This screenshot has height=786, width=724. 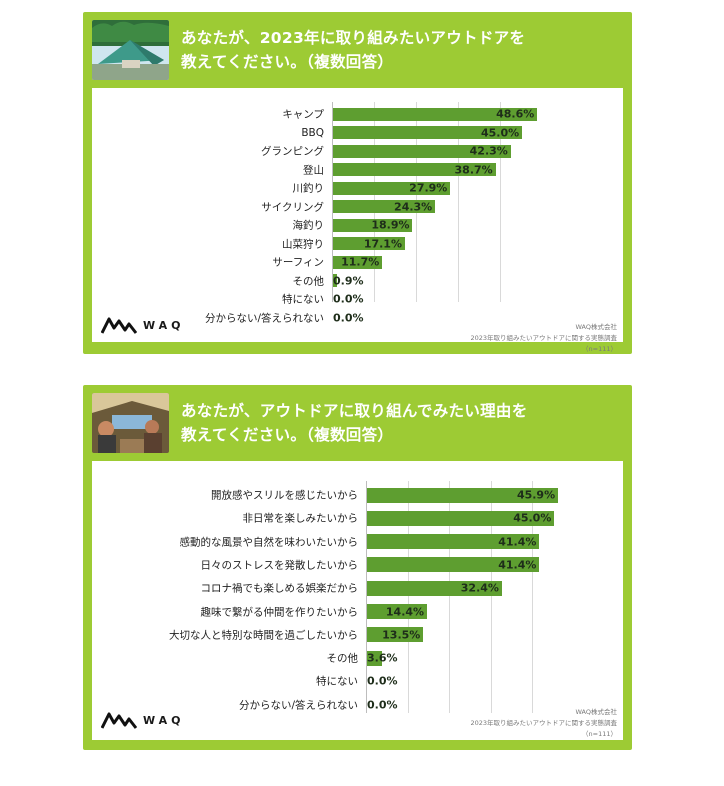 I want to click on category-label: 大切な人と特別な時間を過ごしたいから, so click(x=263, y=635).